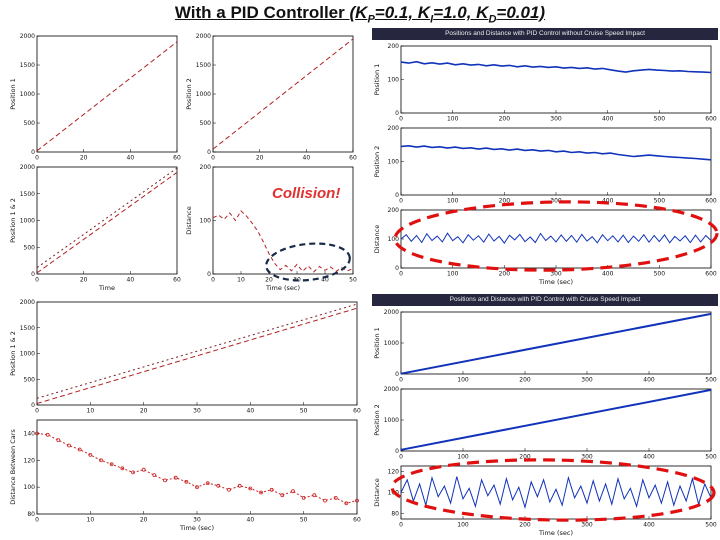  Describe the element at coordinates (447, 14) in the screenshot. I see `slide-title-params: (KP=0.1, KI=1.0, KD=0.01)` at that location.